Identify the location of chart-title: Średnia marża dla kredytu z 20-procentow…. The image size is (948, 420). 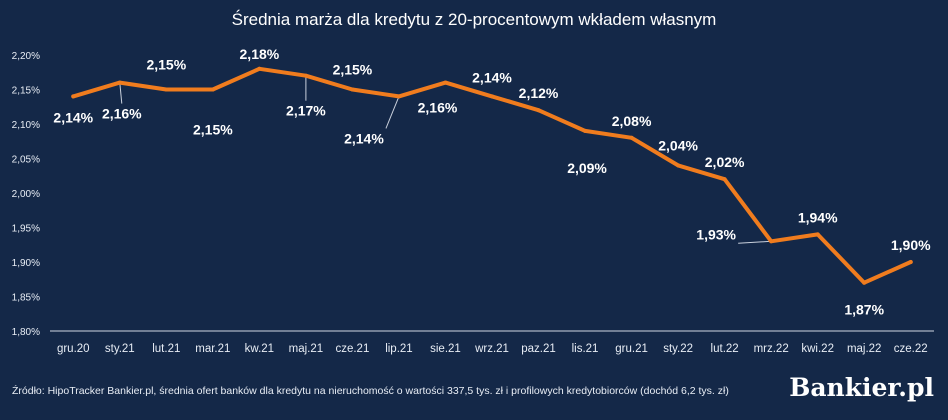
(474, 19).